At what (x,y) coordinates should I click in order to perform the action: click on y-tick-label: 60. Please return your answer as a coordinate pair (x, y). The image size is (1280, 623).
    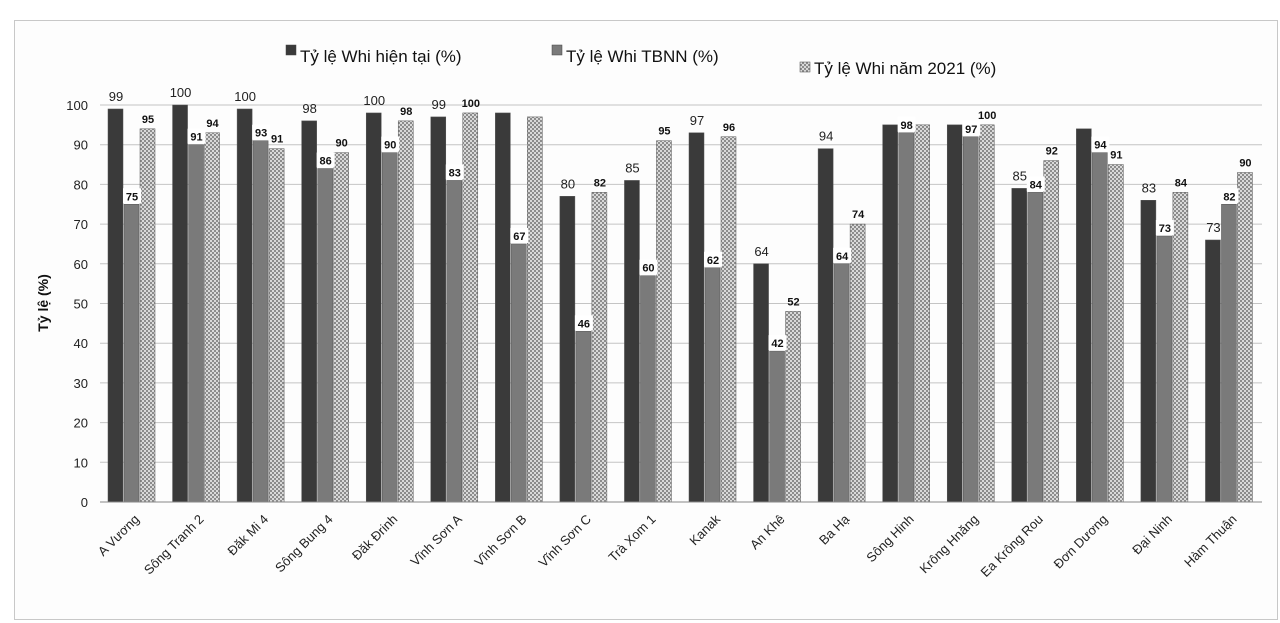
    Looking at the image, I should click on (81, 264).